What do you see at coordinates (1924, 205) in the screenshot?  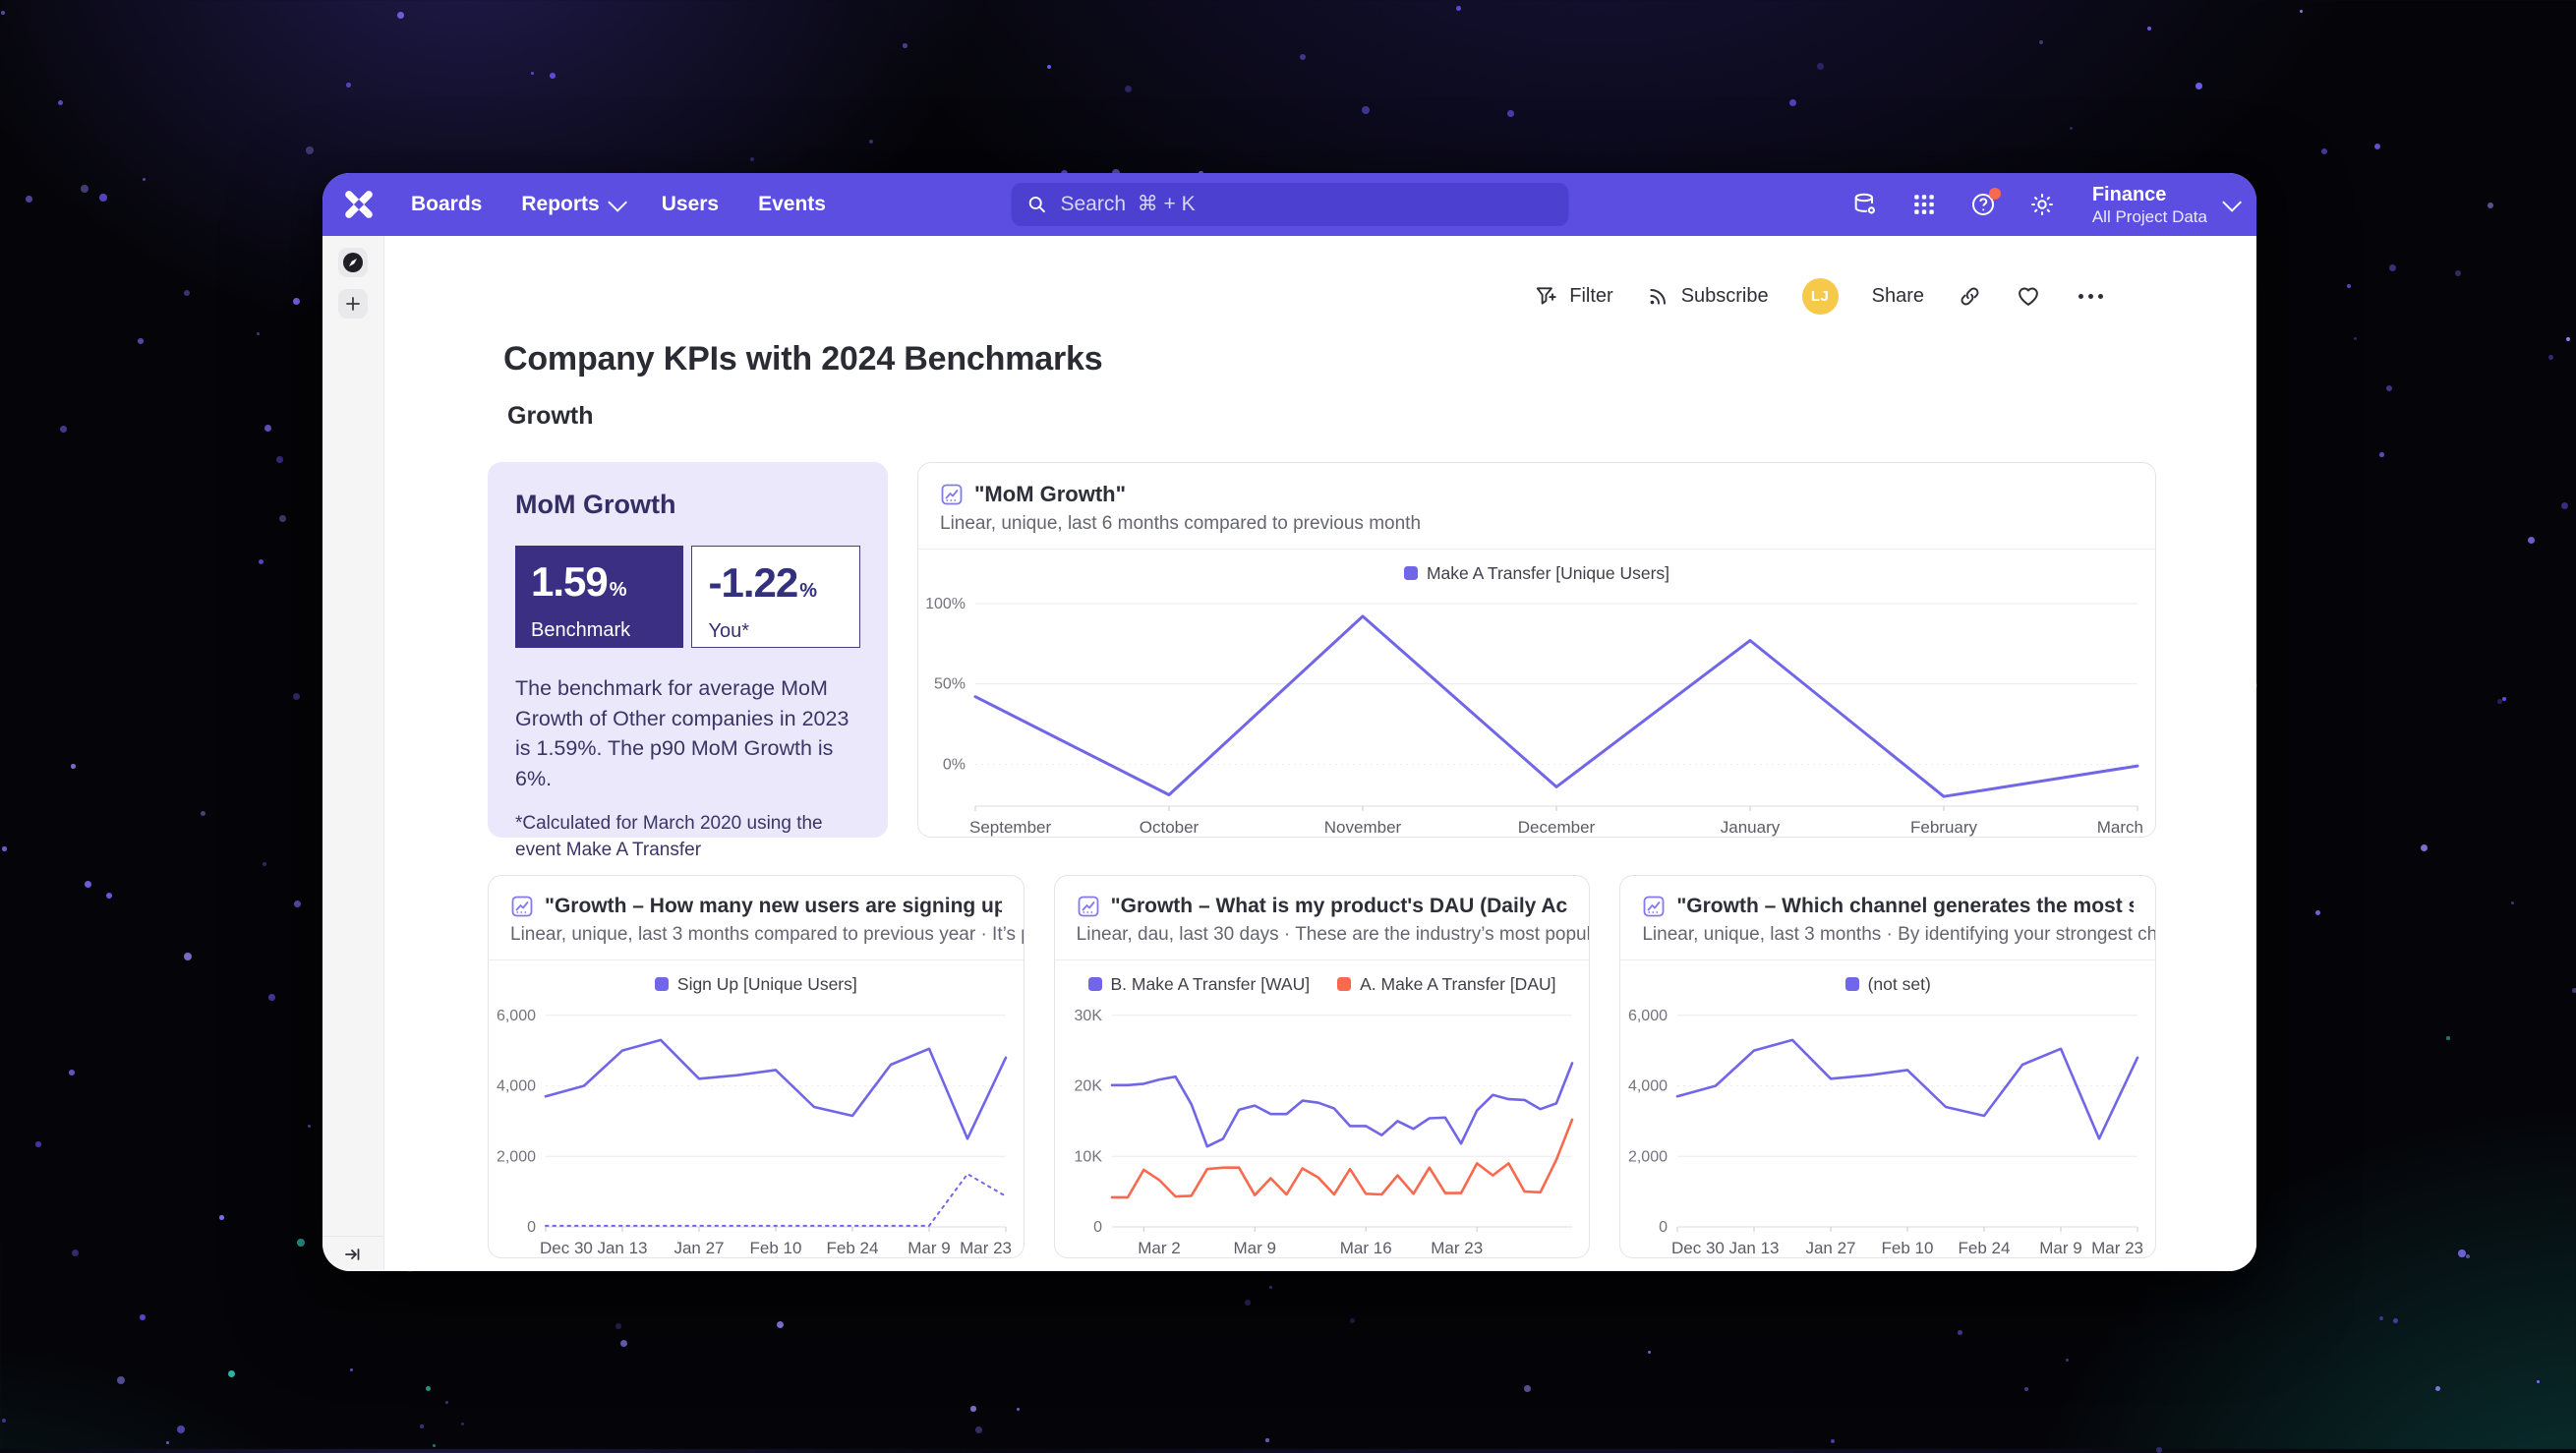 I see `apps-grid-icon` at bounding box center [1924, 205].